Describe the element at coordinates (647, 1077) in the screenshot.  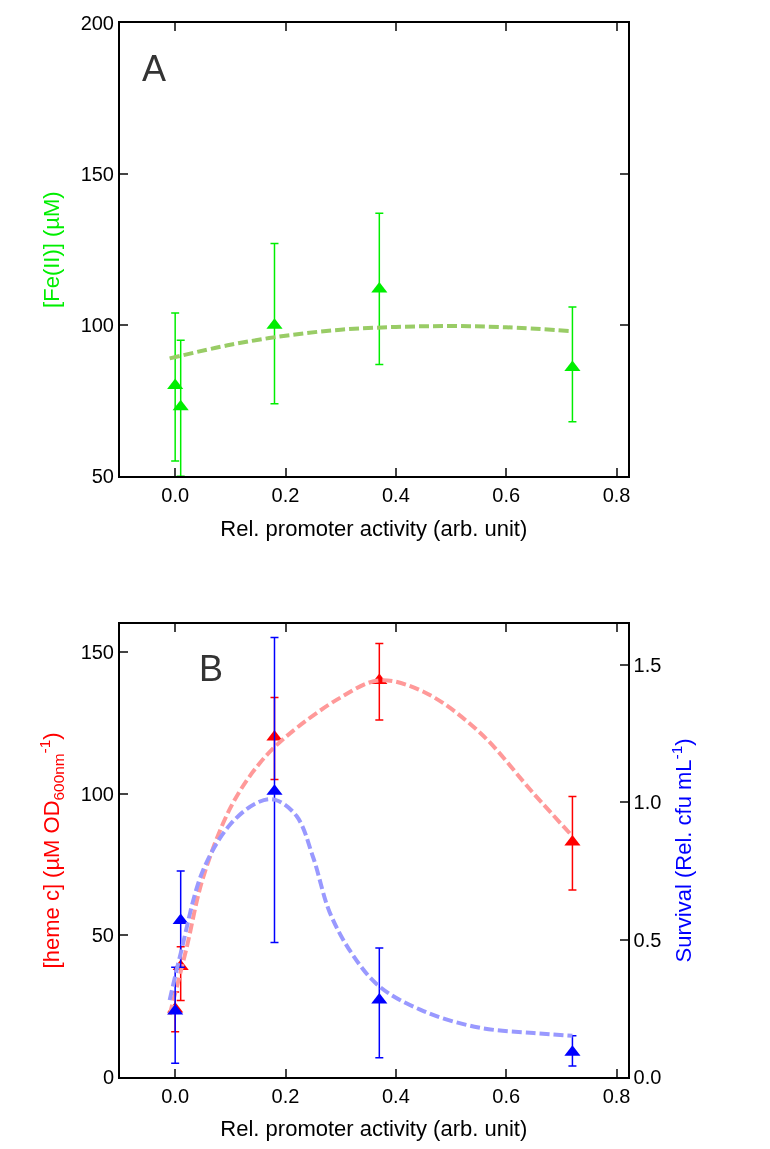
I see `y2-tick-label: 0.0` at that location.